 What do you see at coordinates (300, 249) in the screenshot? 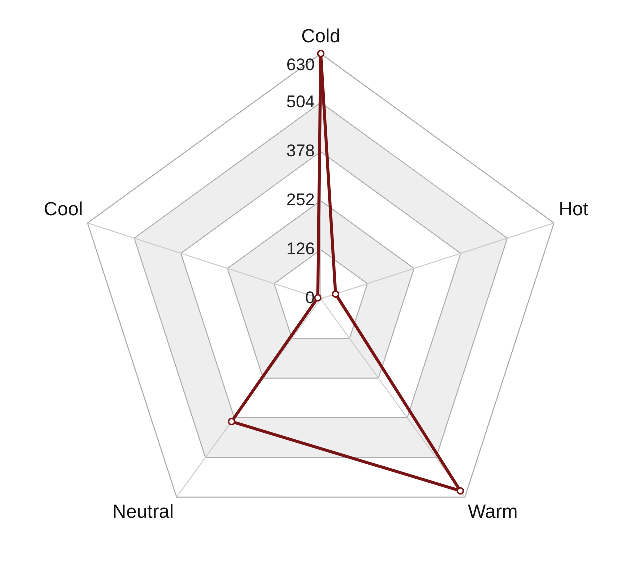
I see `y-tick-label: 126` at bounding box center [300, 249].